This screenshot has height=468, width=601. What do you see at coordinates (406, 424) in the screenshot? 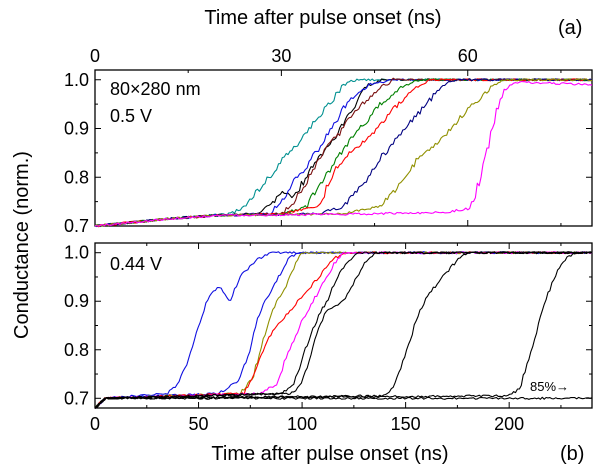
I see `panel-b-xtick-label: 150` at bounding box center [406, 424].